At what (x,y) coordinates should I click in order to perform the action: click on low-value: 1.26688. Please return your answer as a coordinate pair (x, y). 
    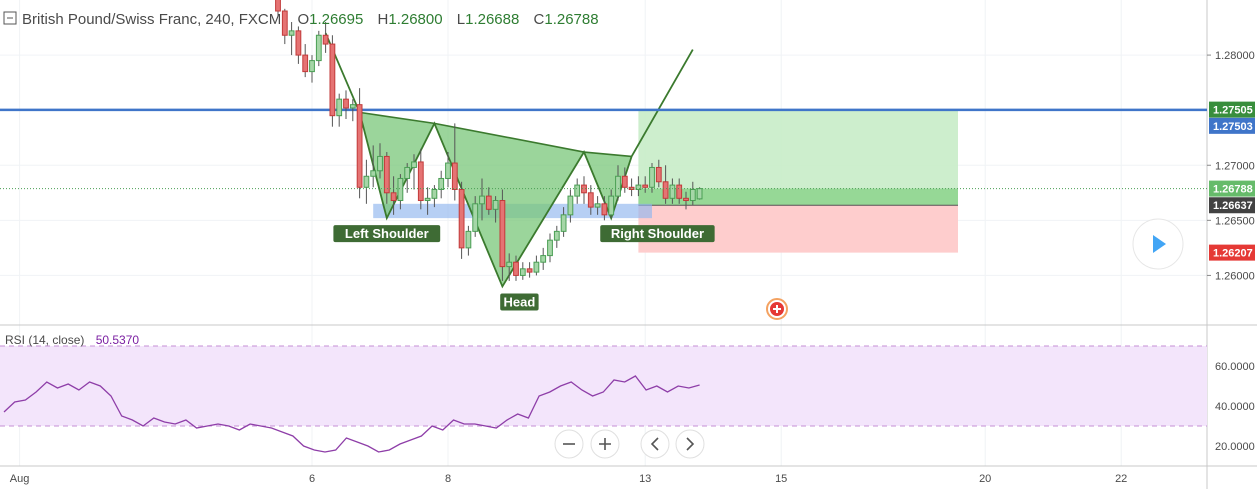
    Looking at the image, I should click on (492, 19).